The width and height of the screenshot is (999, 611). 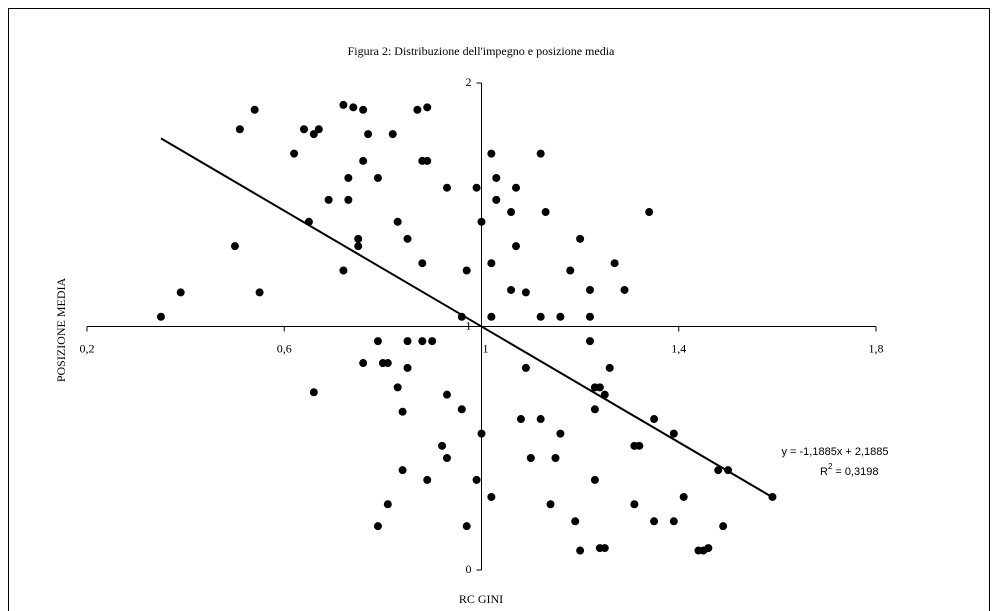 What do you see at coordinates (824, 472) in the screenshot?
I see `r2-label: R` at bounding box center [824, 472].